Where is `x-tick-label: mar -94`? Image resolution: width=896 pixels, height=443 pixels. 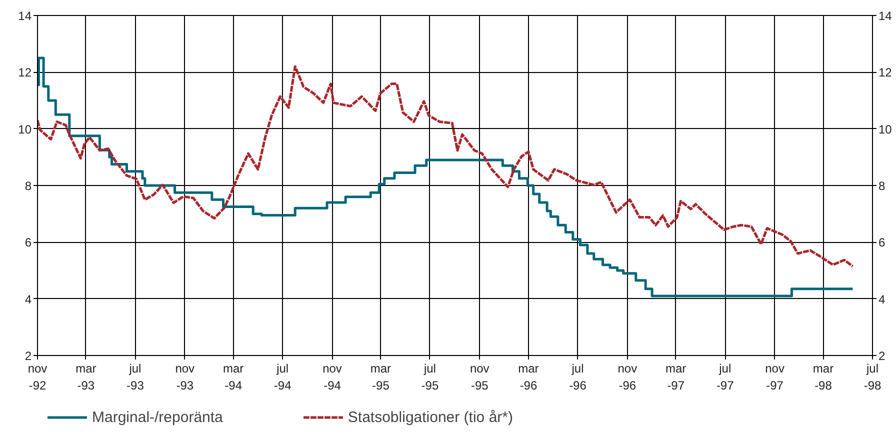 x-tick-label: mar -94 is located at coordinates (233, 377).